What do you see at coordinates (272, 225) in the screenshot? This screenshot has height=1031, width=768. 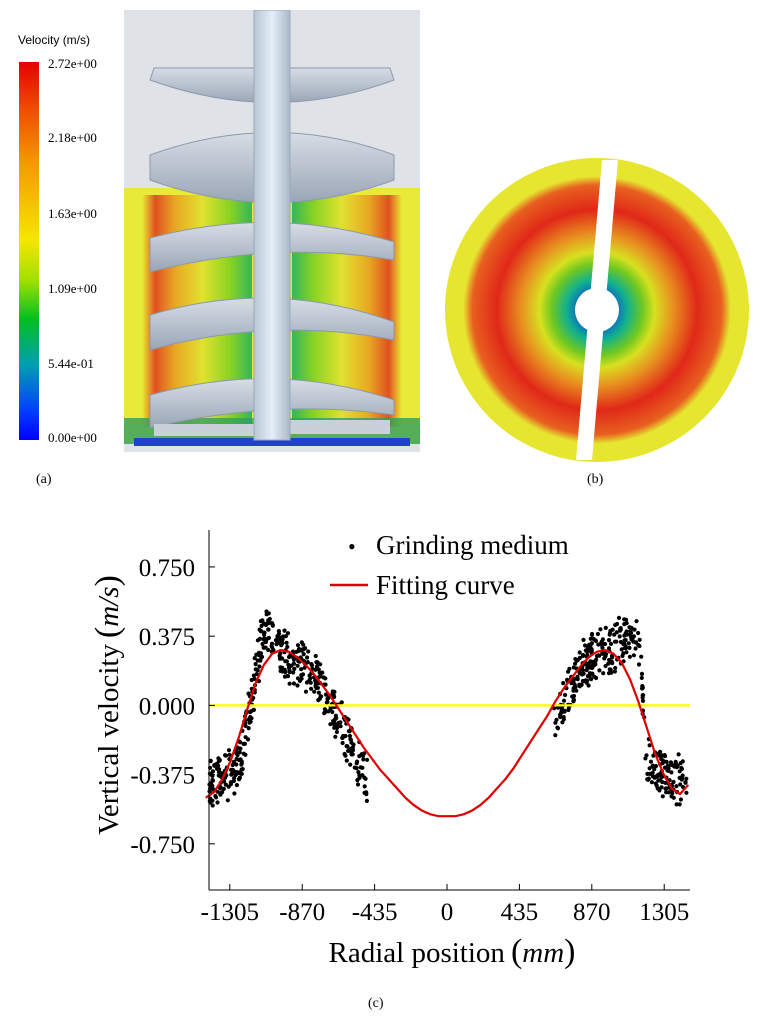 I see `impeller-shaft` at bounding box center [272, 225].